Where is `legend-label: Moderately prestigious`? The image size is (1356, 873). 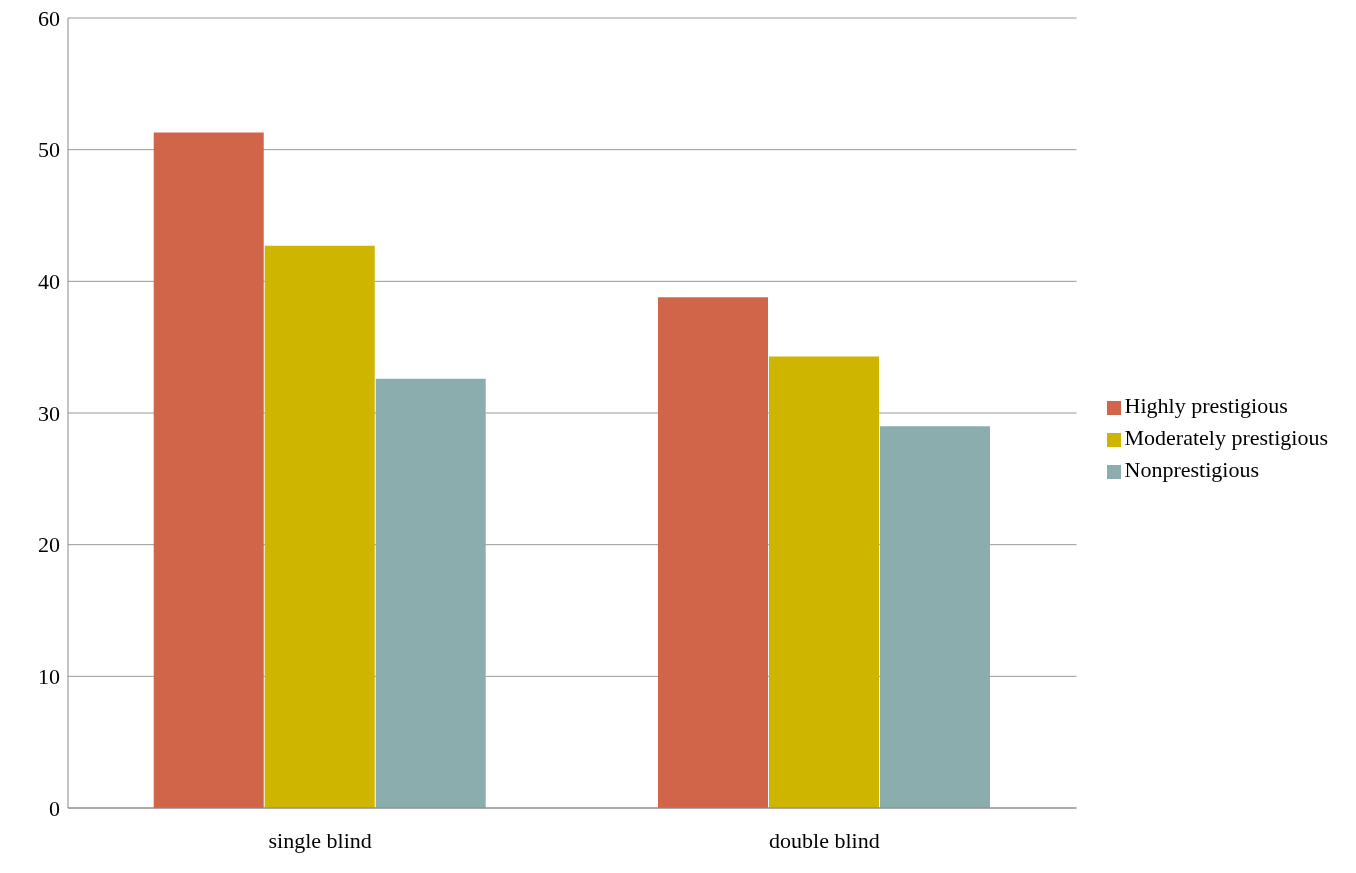
legend-label: Moderately prestigious is located at coordinates (1226, 437).